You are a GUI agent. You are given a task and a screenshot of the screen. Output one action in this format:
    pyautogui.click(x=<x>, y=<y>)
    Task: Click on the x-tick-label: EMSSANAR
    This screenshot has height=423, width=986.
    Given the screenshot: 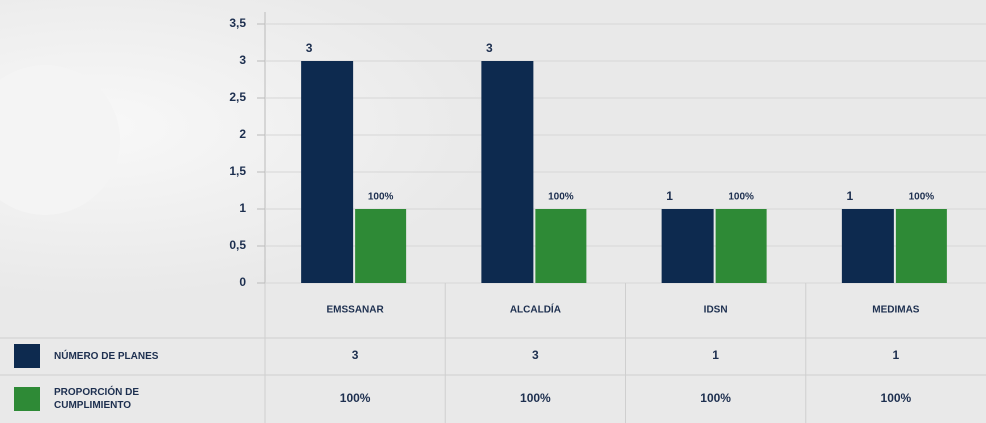 What is the action you would take?
    pyautogui.click(x=356, y=310)
    